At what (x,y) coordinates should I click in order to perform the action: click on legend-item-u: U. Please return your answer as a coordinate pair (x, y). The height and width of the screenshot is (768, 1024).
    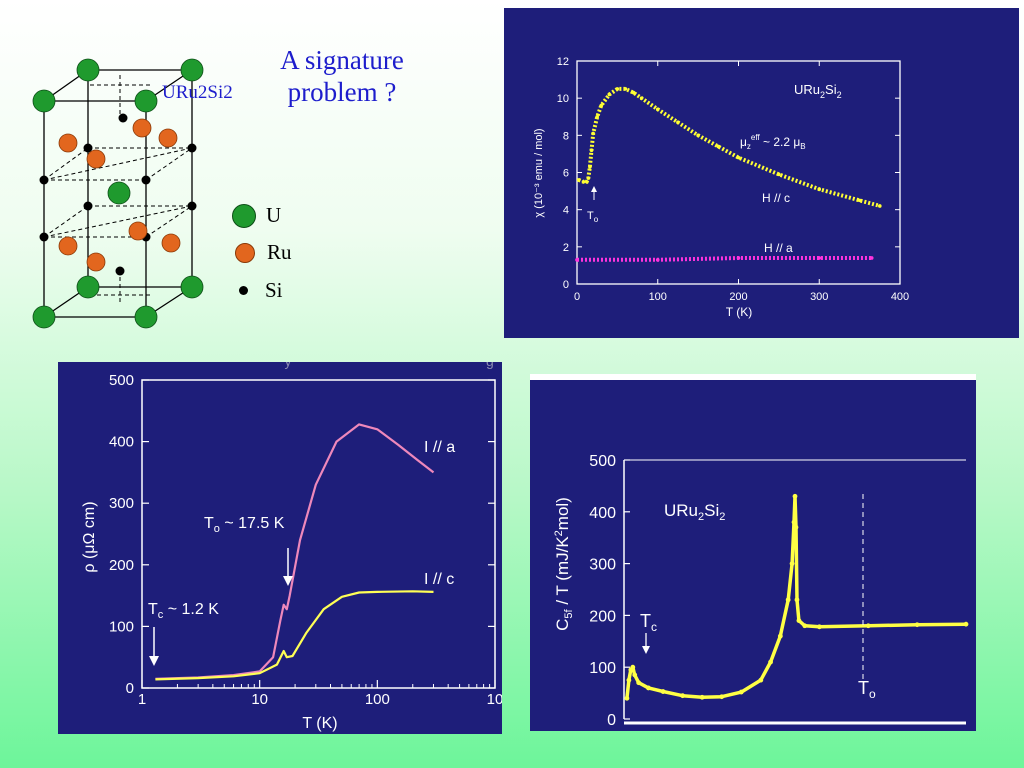
    Looking at the image, I should click on (256, 215).